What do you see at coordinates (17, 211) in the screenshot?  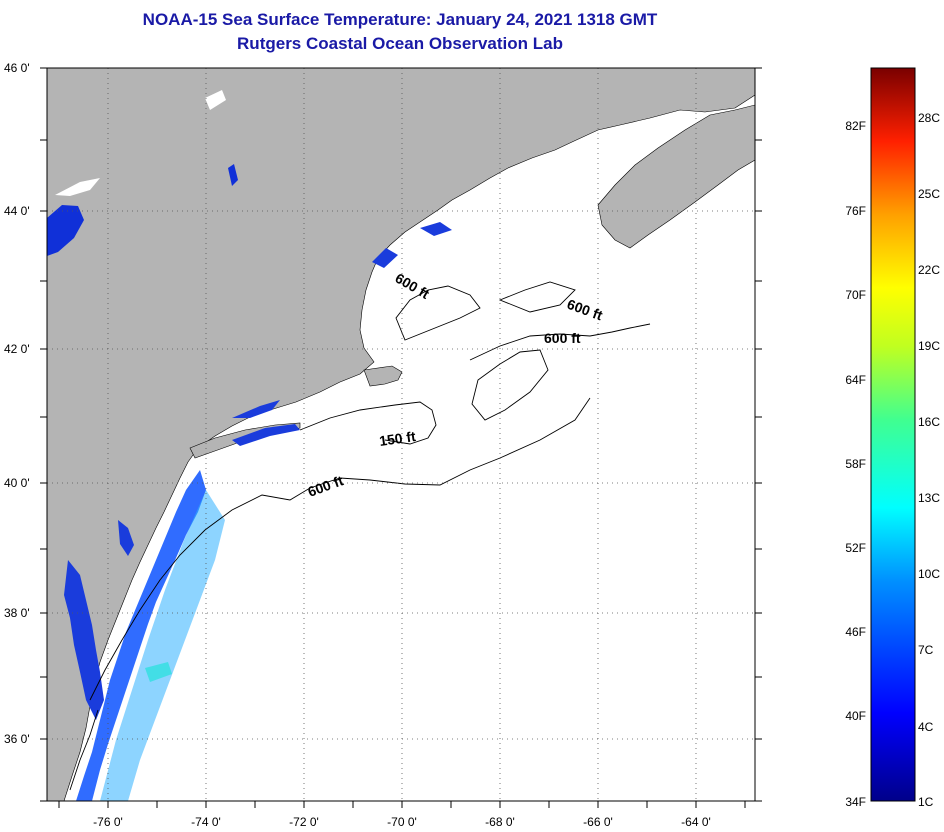 I see `lat-label: 44 0'` at bounding box center [17, 211].